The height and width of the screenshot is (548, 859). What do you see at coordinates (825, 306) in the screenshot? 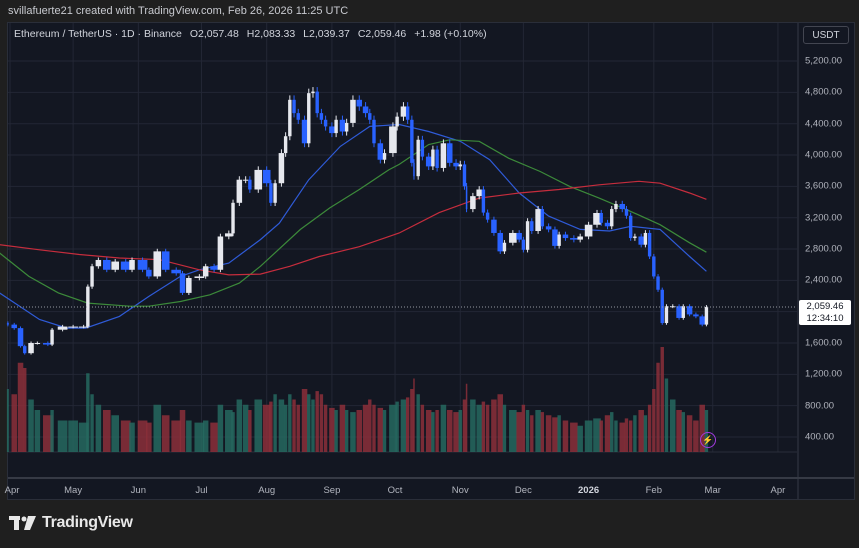
I see `last-price-value: 2,059.46` at bounding box center [825, 306].